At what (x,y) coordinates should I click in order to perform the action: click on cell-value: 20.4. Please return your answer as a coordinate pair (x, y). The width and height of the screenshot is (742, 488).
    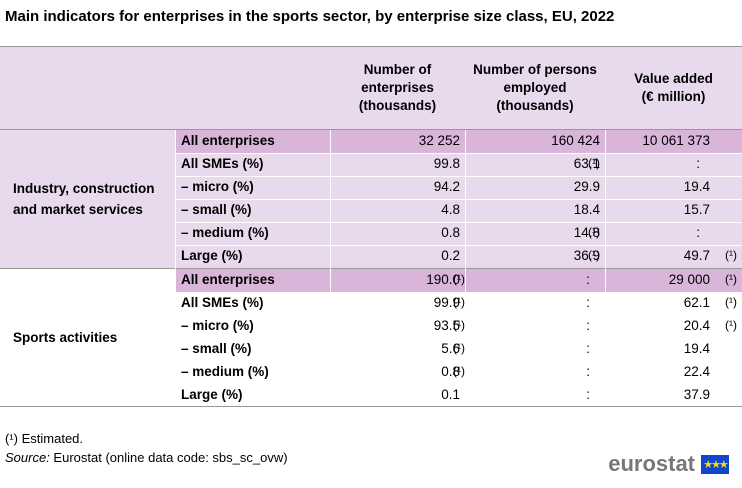
    Looking at the image, I should click on (696, 325).